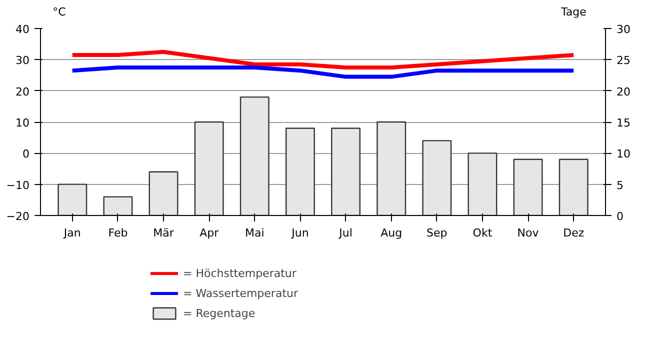  What do you see at coordinates (323, 60) in the screenshot?
I see `line-series` at bounding box center [323, 60].